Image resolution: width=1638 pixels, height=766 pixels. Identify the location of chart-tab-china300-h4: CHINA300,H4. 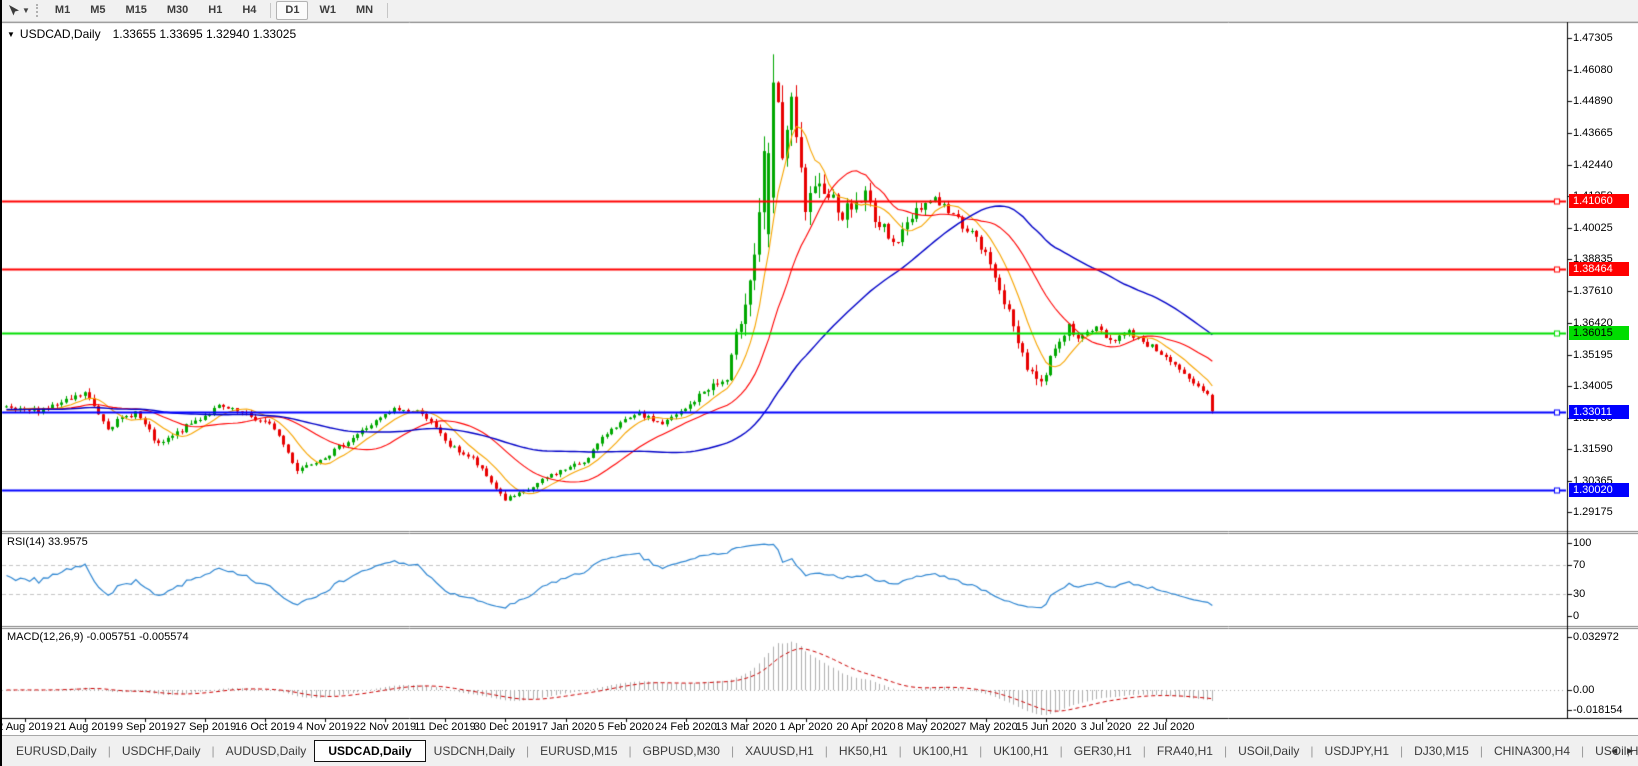
(1531, 751).